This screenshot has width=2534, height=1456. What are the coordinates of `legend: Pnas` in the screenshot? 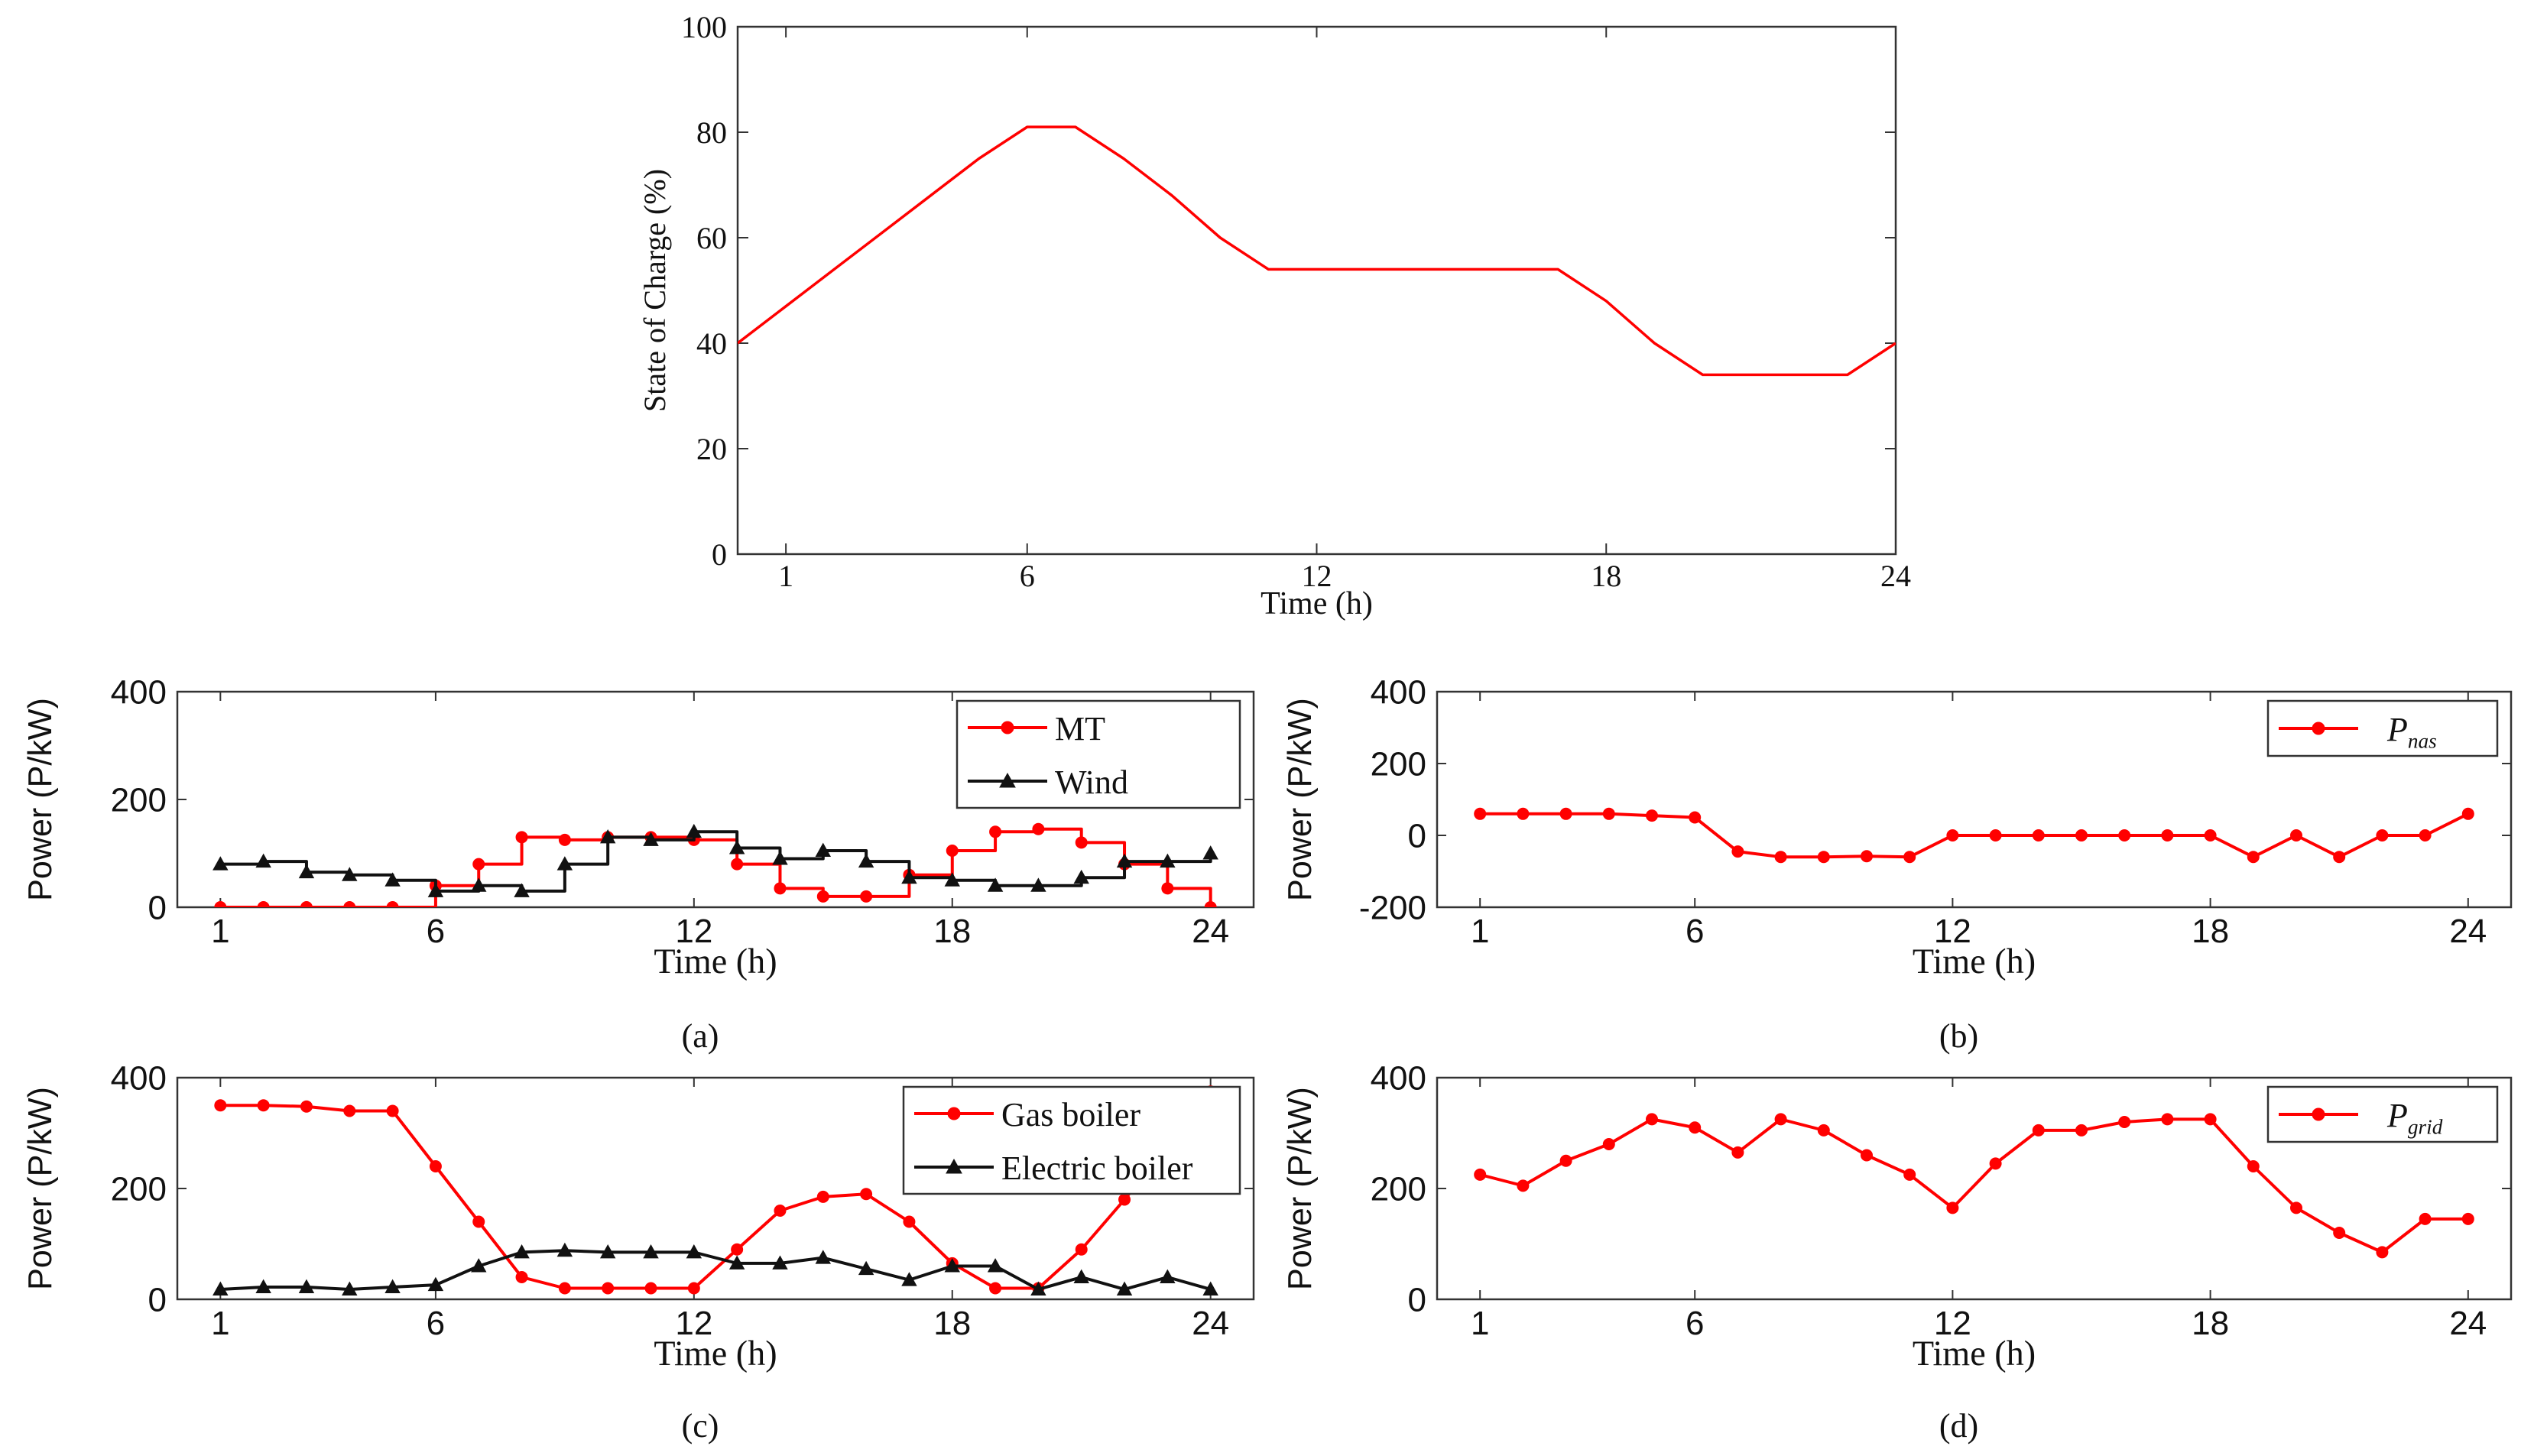 It's located at (2382, 728).